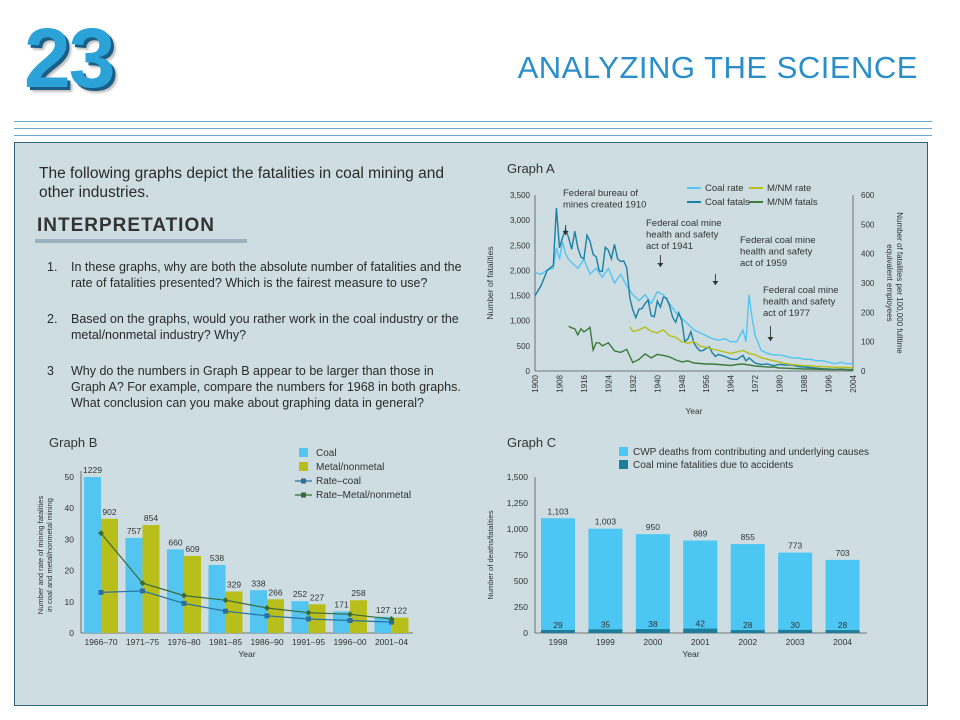 This screenshot has width=960, height=720. What do you see at coordinates (842, 553) in the screenshot?
I see `graph-c-bar-label: 703` at bounding box center [842, 553].